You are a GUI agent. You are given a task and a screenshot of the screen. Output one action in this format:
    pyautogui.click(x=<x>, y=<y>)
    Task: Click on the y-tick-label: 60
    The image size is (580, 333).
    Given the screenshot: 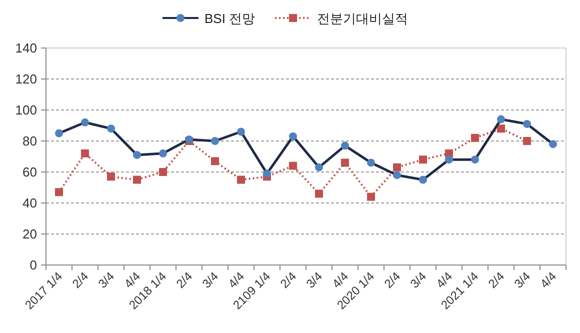 What is the action you would take?
    pyautogui.click(x=29, y=172)
    